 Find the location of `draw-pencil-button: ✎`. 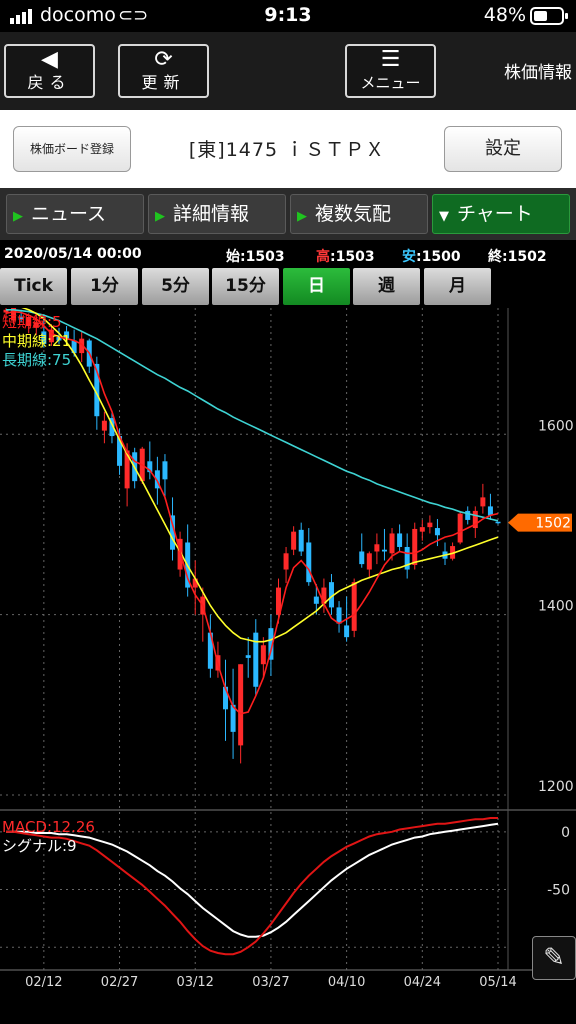

draw-pencil-button: ✎ is located at coordinates (554, 958).